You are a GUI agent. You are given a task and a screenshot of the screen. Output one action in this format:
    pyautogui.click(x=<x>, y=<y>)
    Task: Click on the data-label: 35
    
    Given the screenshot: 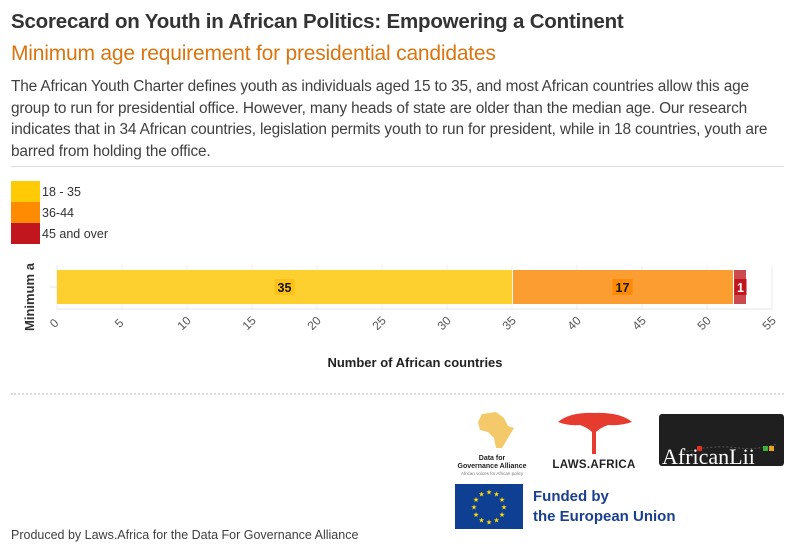 What is the action you would take?
    pyautogui.click(x=285, y=288)
    